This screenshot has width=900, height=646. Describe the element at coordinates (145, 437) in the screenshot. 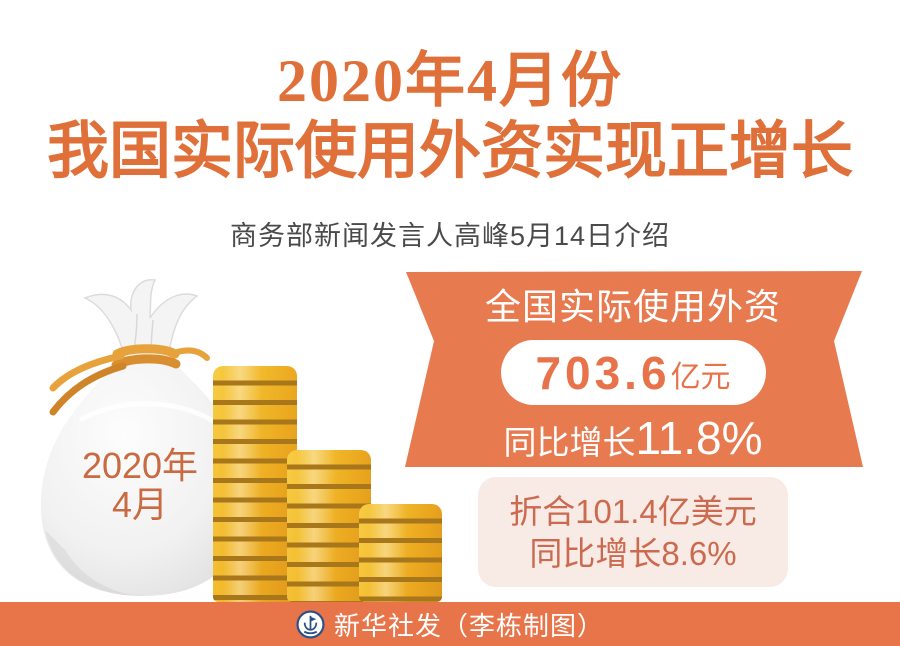

I see `money-bag-icon` at that location.